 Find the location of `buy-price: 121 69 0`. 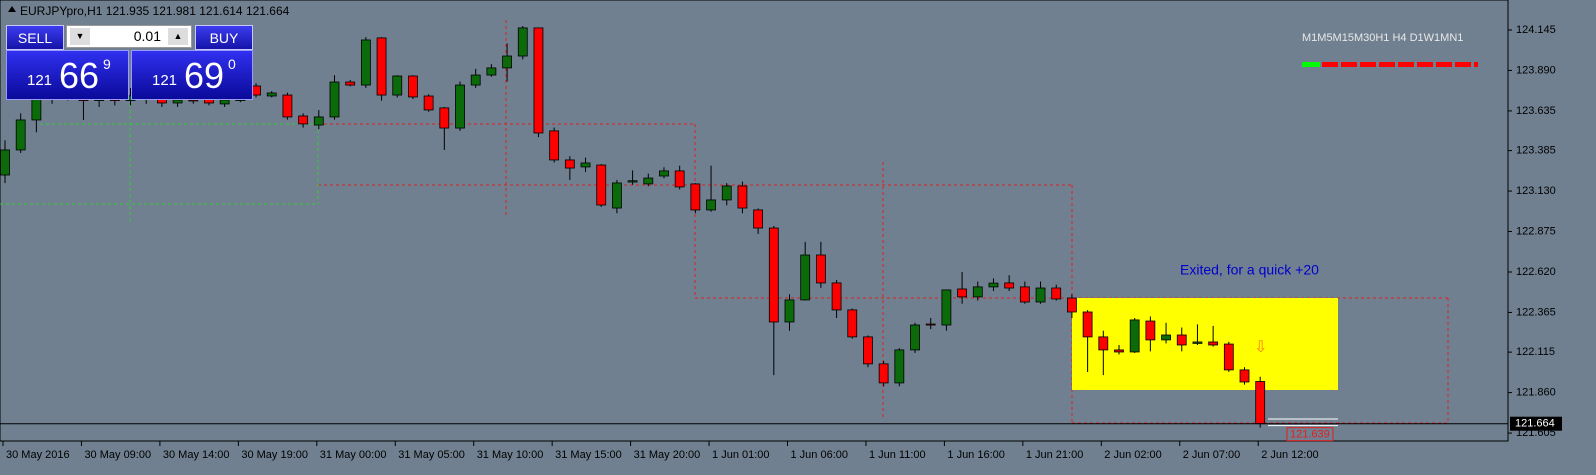

buy-price: 121 69 0 is located at coordinates (192, 75).